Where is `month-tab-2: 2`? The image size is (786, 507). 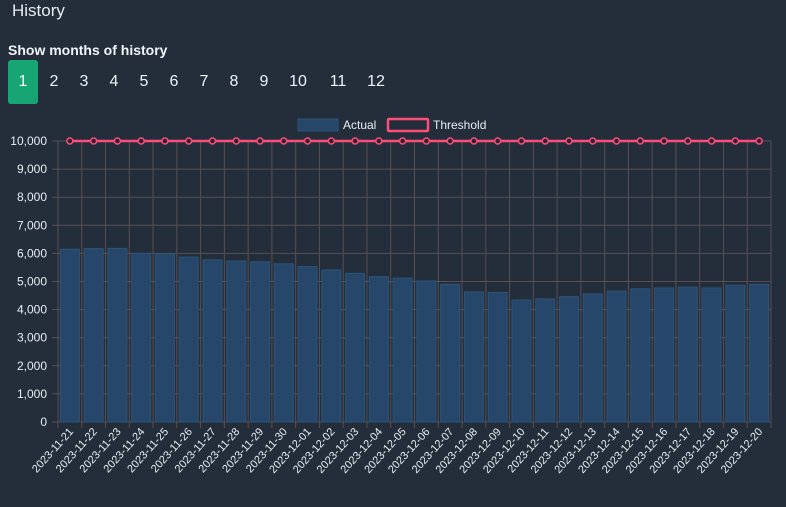 month-tab-2: 2 is located at coordinates (54, 81).